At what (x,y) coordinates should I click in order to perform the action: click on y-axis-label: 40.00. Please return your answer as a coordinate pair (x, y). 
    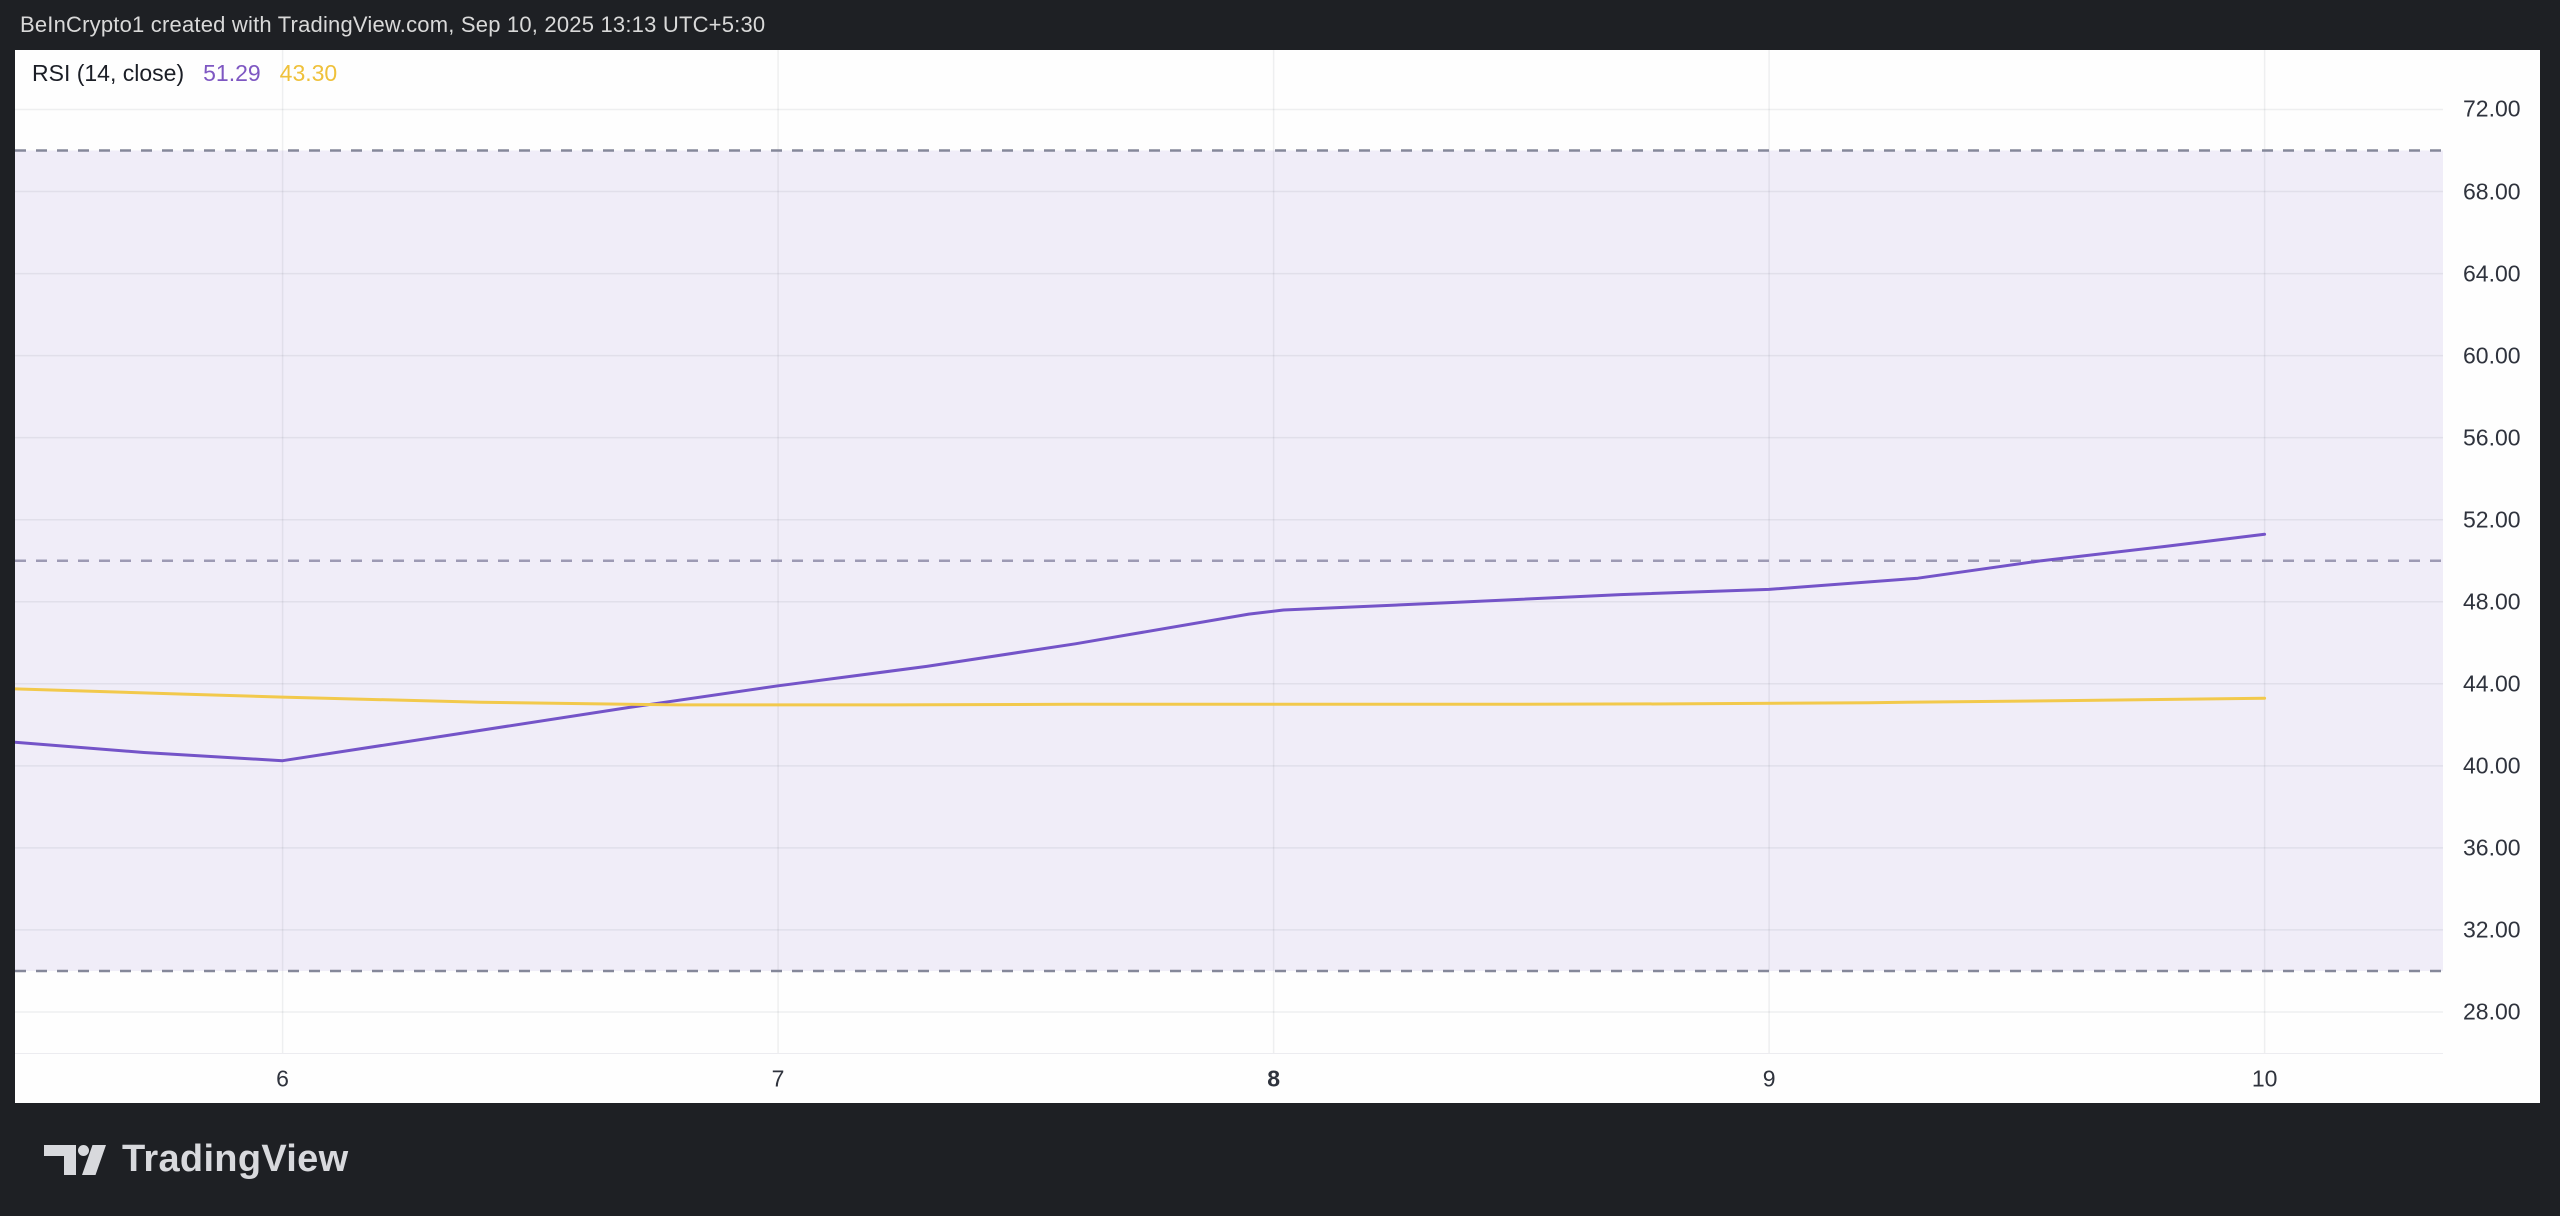
    Looking at the image, I should click on (2492, 765).